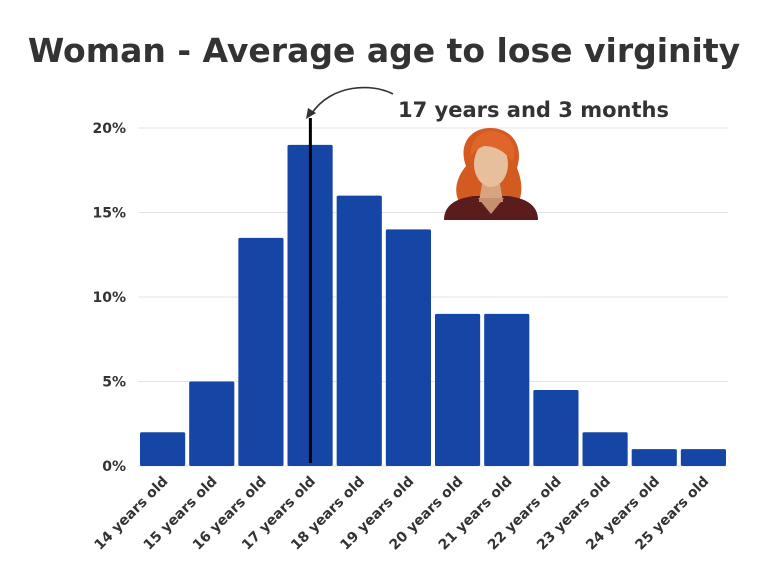  What do you see at coordinates (109, 129) in the screenshot?
I see `y-tick-label: 20%` at bounding box center [109, 129].